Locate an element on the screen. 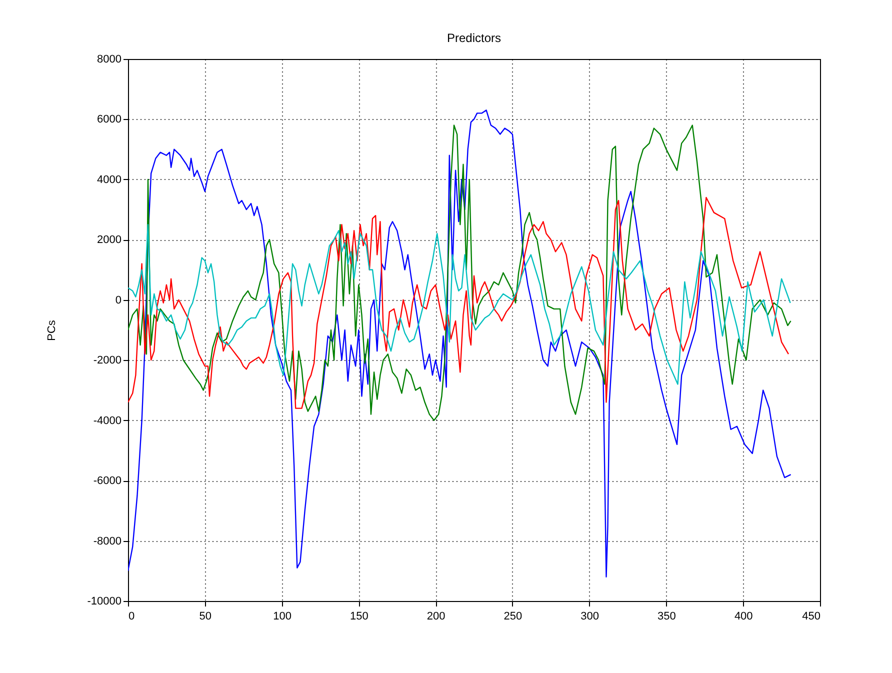  y-axis-title: PCs is located at coordinates (52, 330).